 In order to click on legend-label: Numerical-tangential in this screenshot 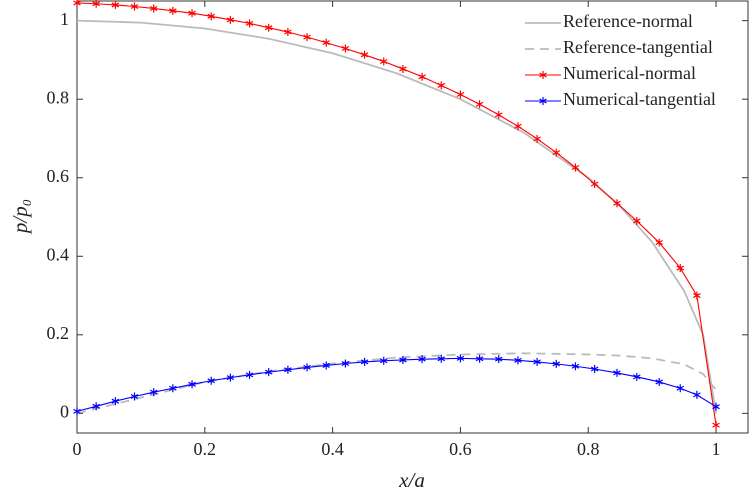, I will do `click(639, 99)`.